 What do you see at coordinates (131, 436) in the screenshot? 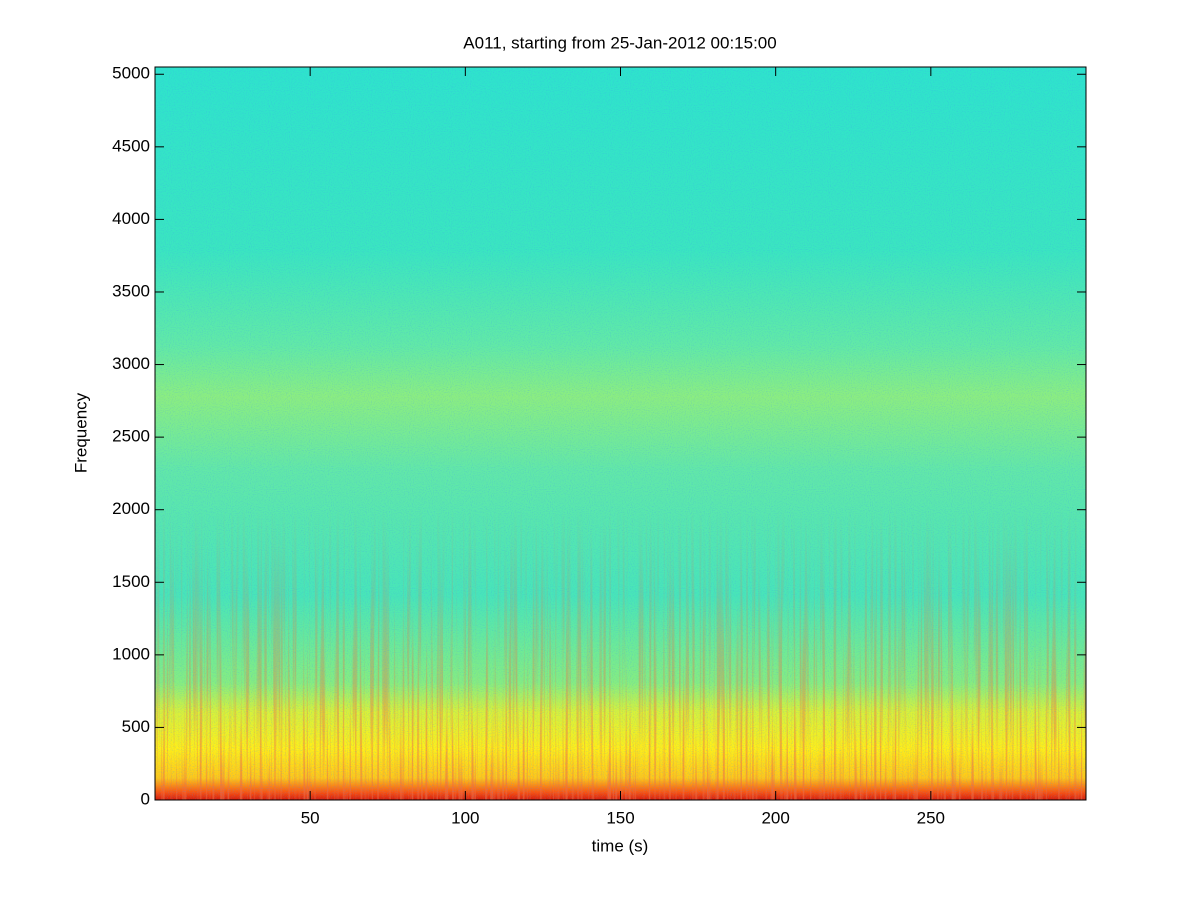
I see `y-tick-label: 2500` at bounding box center [131, 436].